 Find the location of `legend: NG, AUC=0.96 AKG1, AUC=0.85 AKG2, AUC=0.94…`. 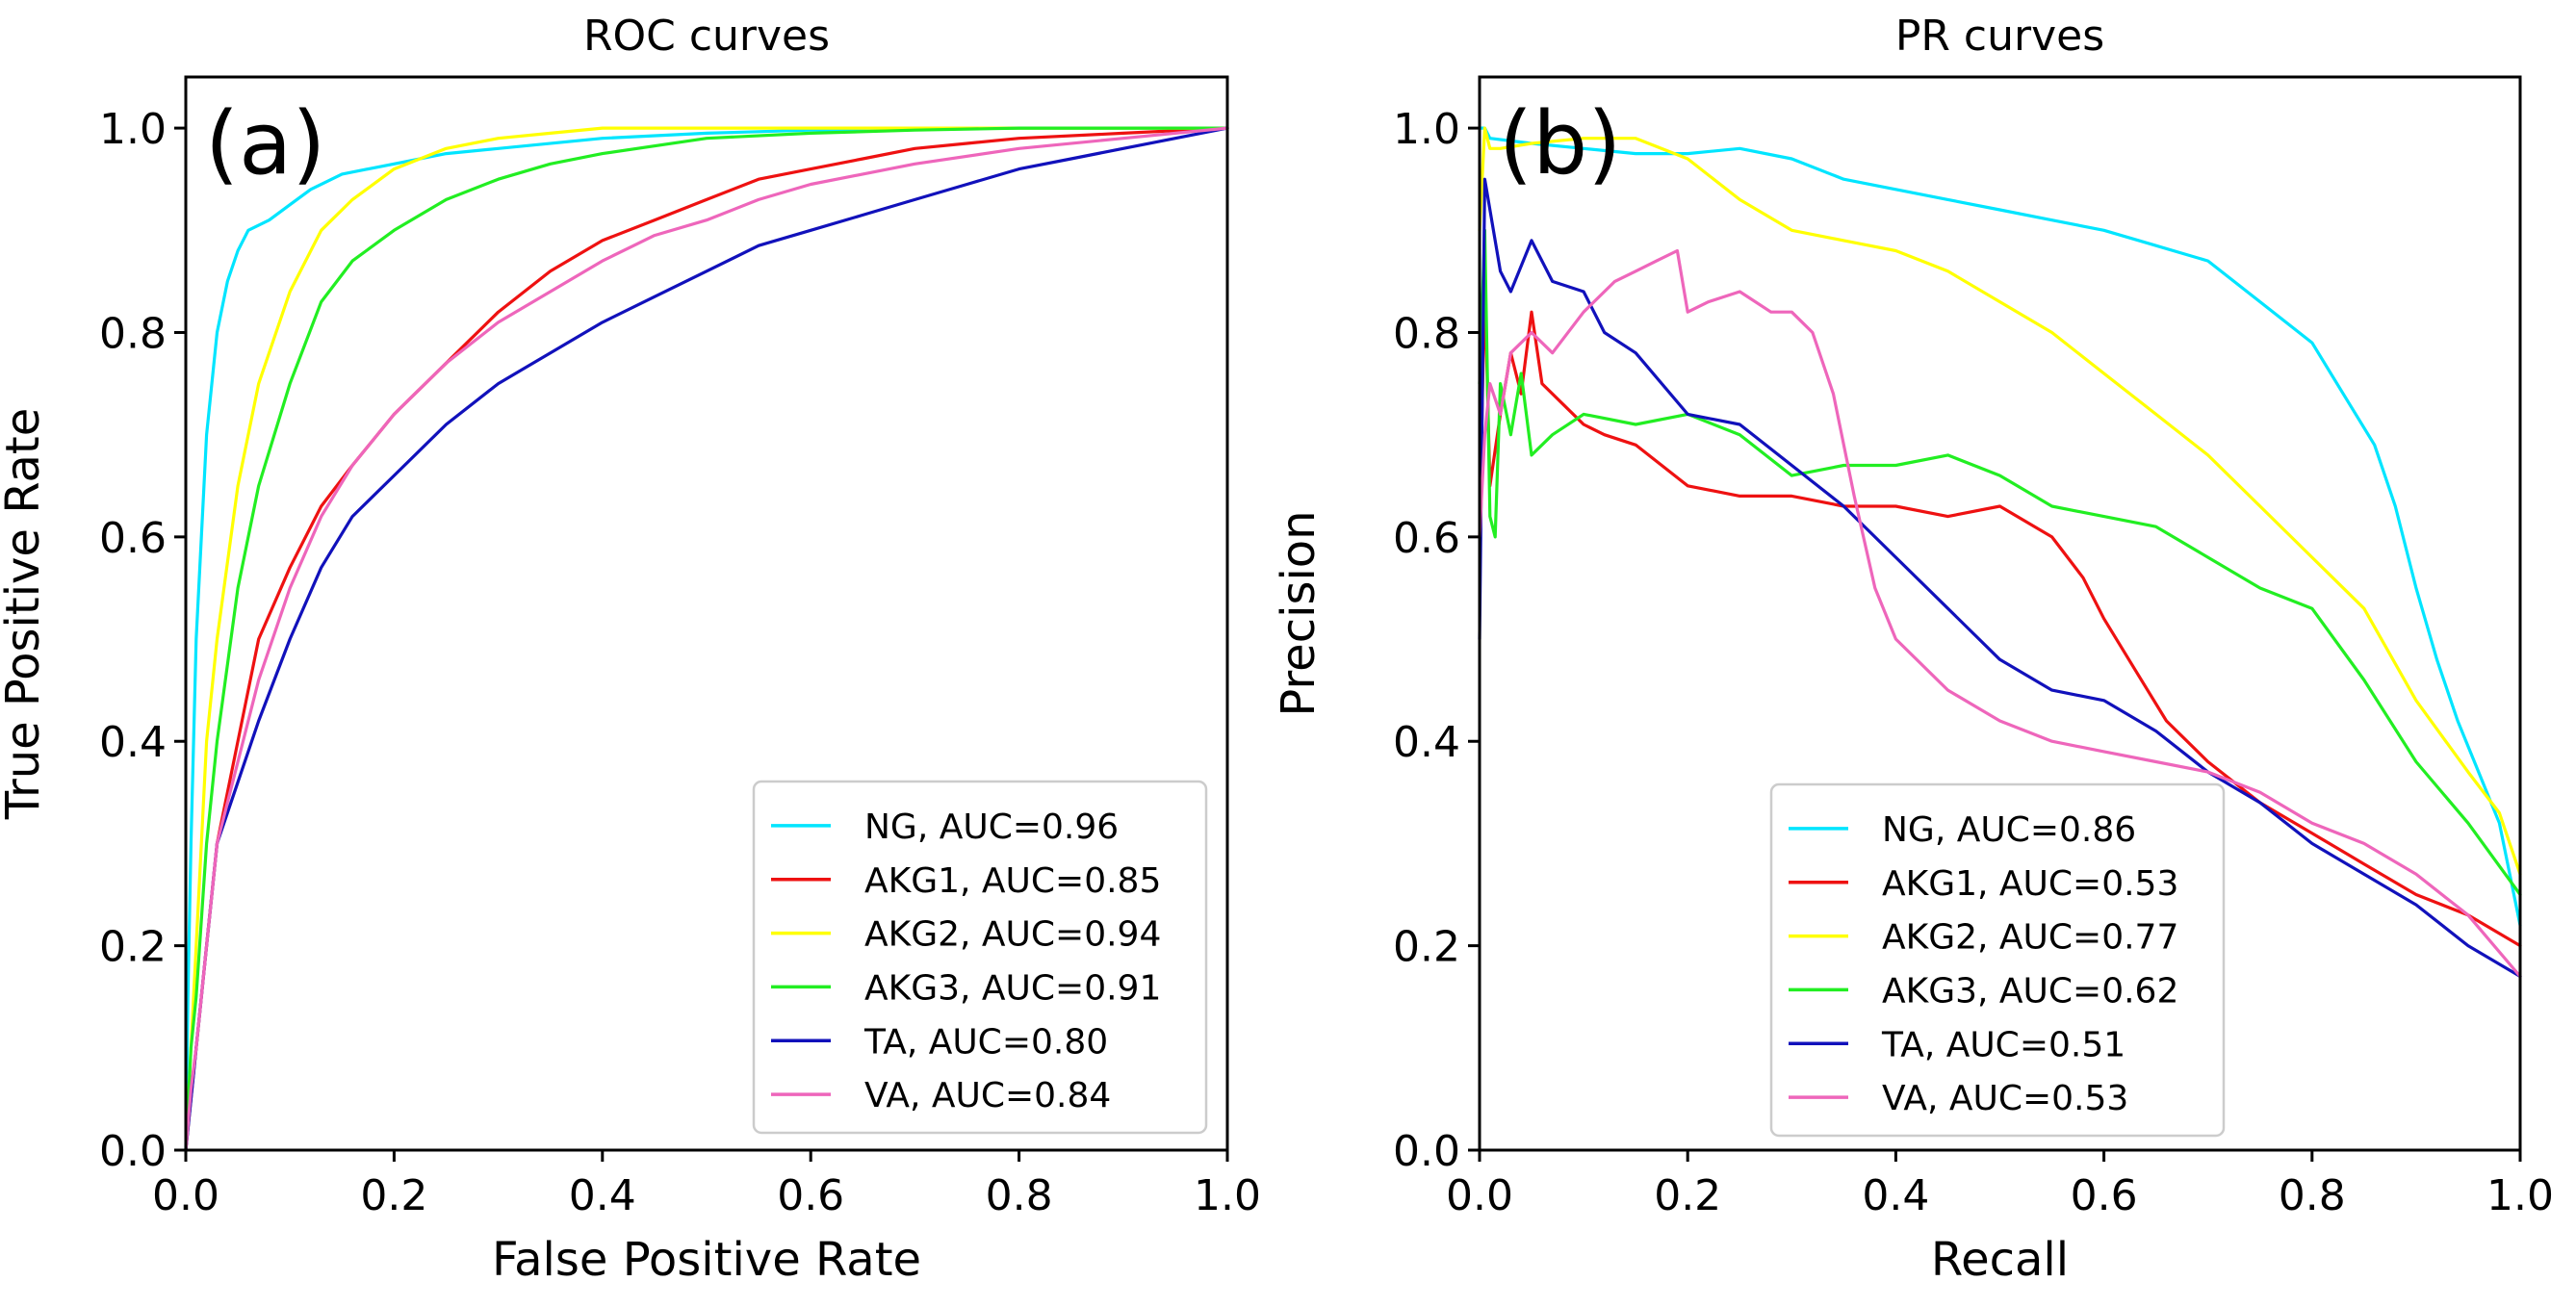

legend: NG, AUC=0.96 AKG1, AUC=0.85 AKG2, AUC=0.94… is located at coordinates (980, 957).